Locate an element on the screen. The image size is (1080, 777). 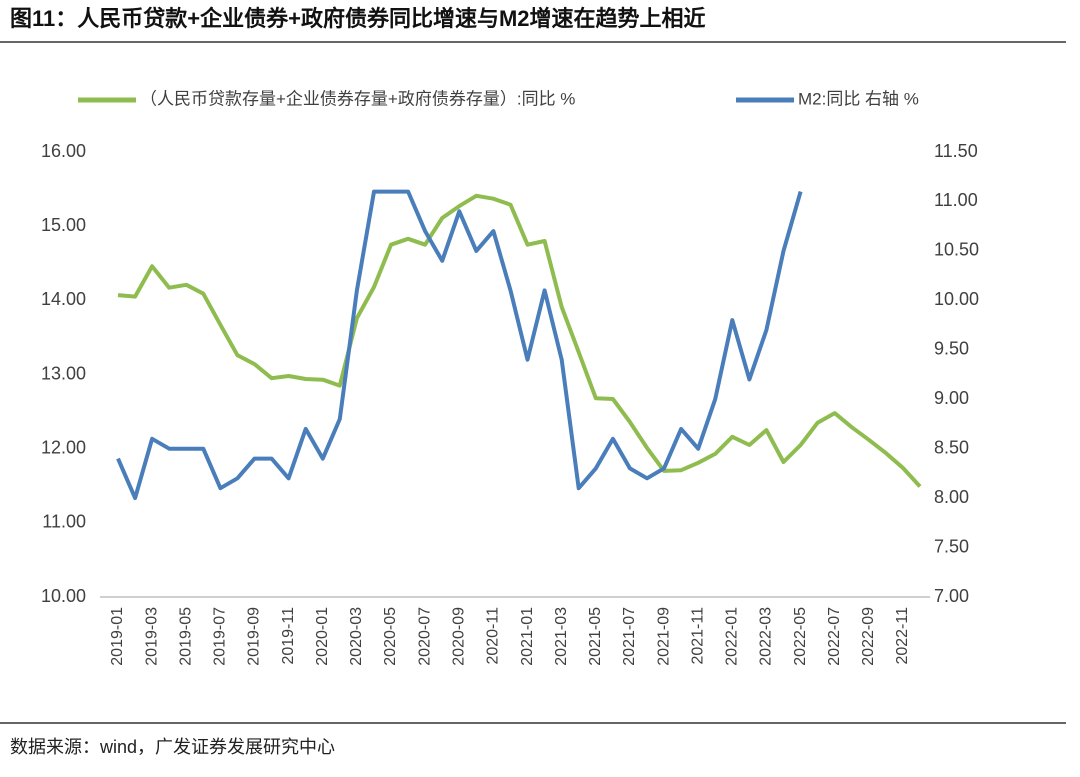
x-tick-label: 2022-01 is located at coordinates (732, 636).